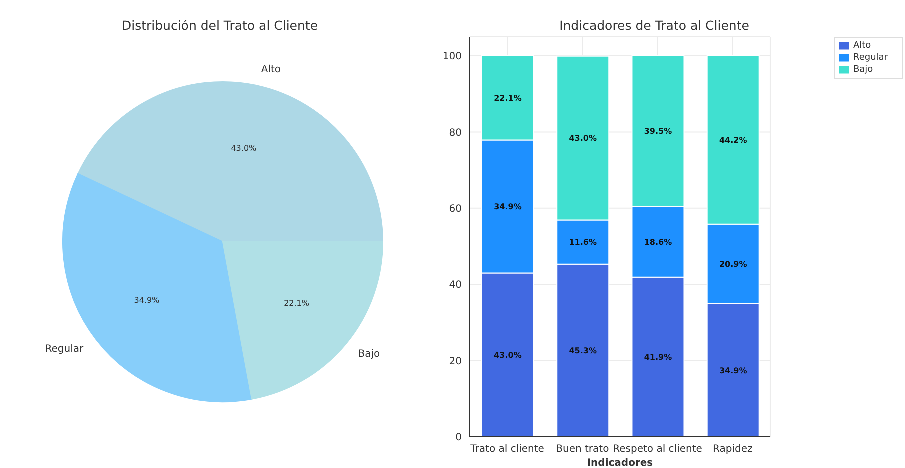 Image resolution: width=905 pixels, height=468 pixels. Describe the element at coordinates (733, 450) in the screenshot. I see `x-tick-label: Rapidez` at that location.